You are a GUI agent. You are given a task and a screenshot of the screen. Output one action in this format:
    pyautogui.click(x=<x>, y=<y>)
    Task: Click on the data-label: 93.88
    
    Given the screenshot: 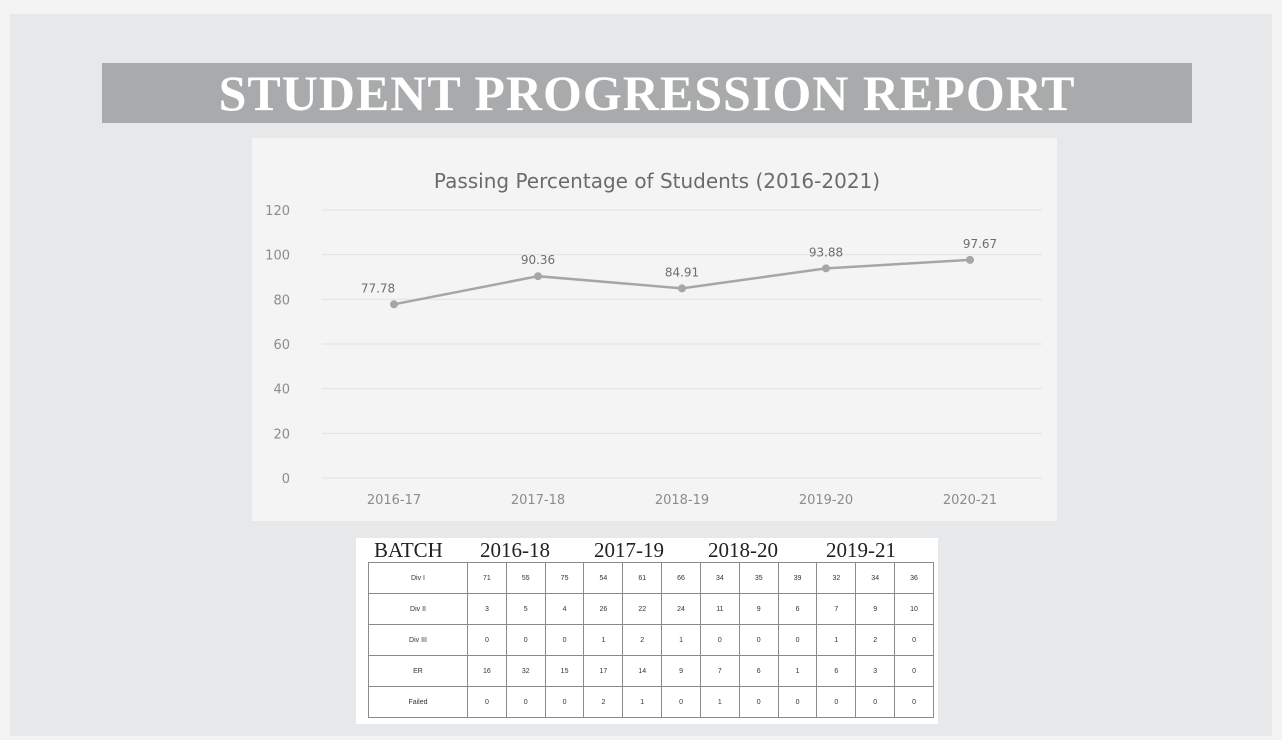 What is the action you would take?
    pyautogui.click(x=826, y=252)
    